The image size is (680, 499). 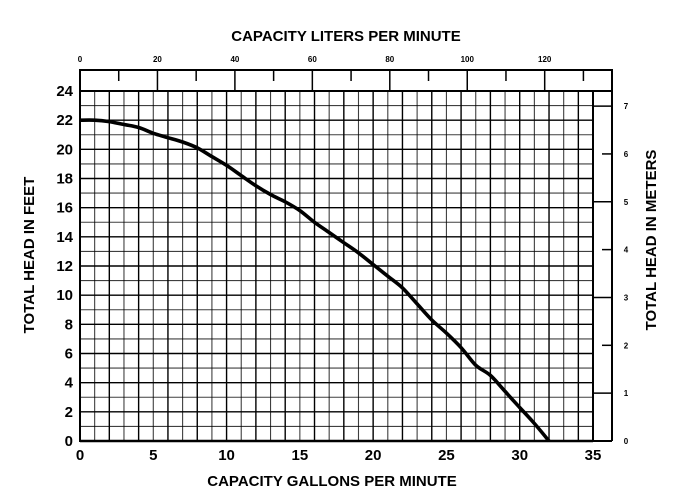 What do you see at coordinates (69, 412) in the screenshot?
I see `left-tick-label: 2` at bounding box center [69, 412].